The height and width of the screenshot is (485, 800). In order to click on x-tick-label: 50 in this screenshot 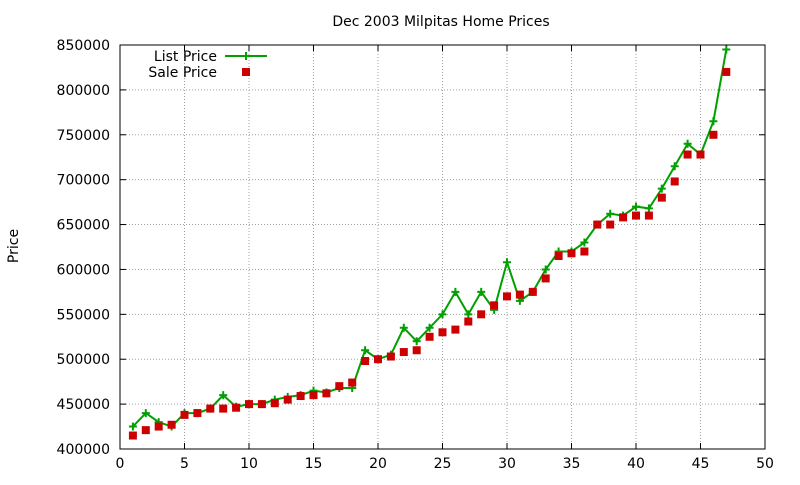, I will do `click(765, 464)`.